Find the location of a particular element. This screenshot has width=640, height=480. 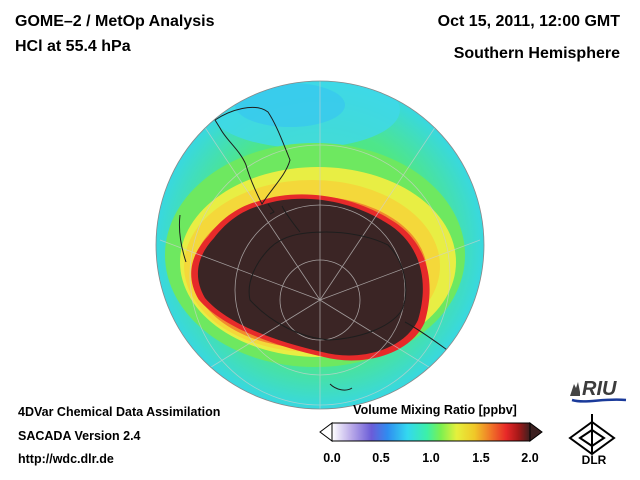

colorbar-min-arrow is located at coordinates (326, 432).